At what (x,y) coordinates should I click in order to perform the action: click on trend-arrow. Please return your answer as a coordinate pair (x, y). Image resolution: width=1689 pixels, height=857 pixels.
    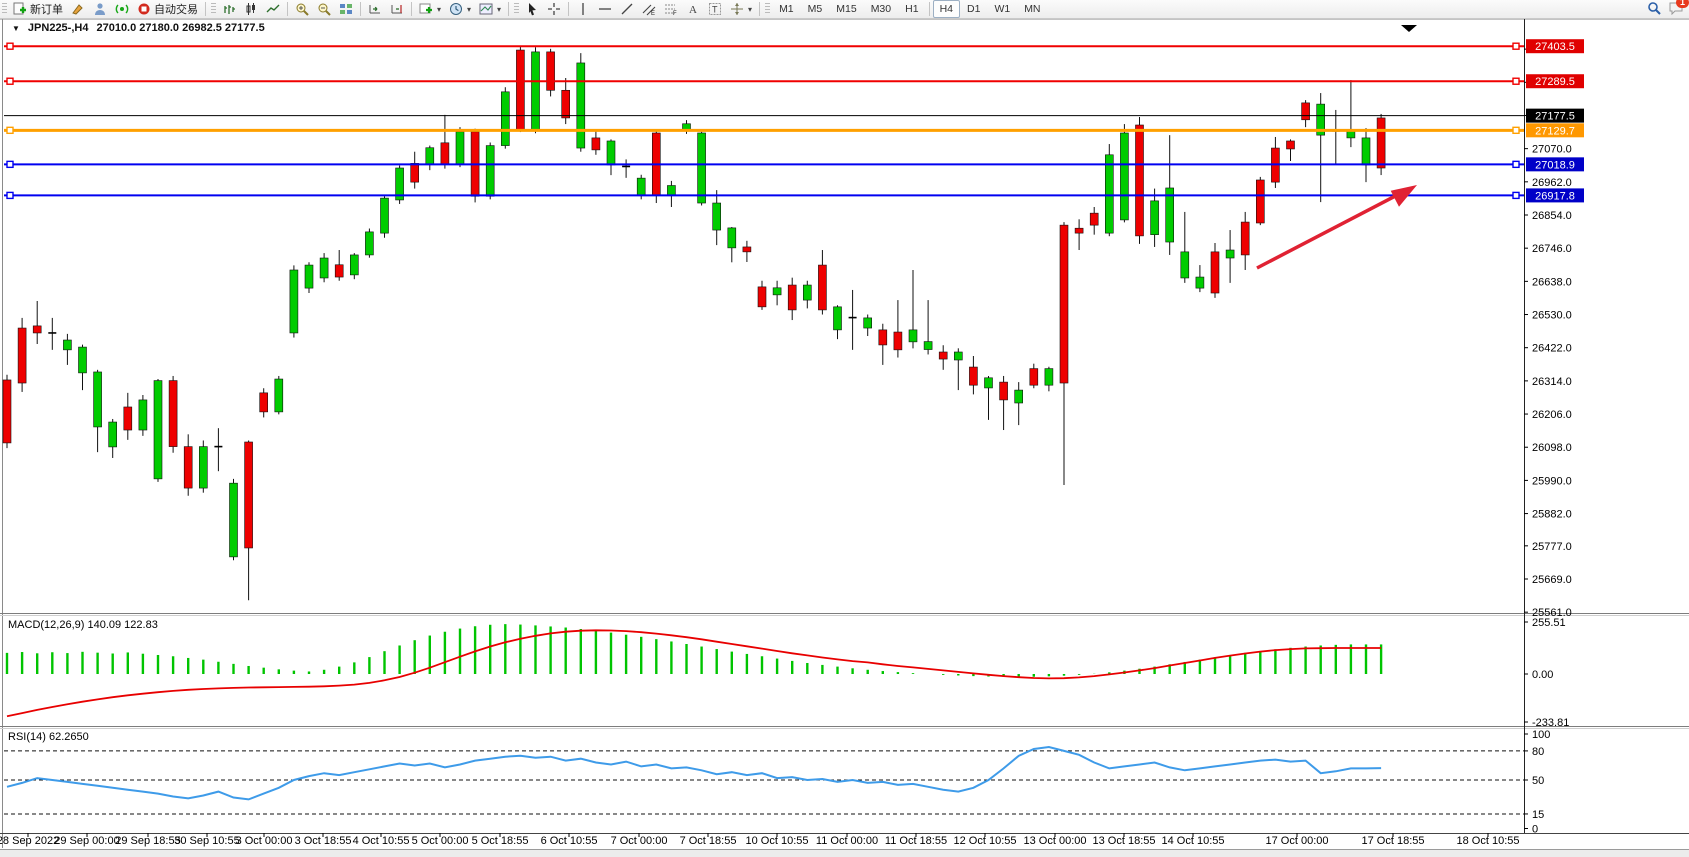
    Looking at the image, I should click on (1330, 230).